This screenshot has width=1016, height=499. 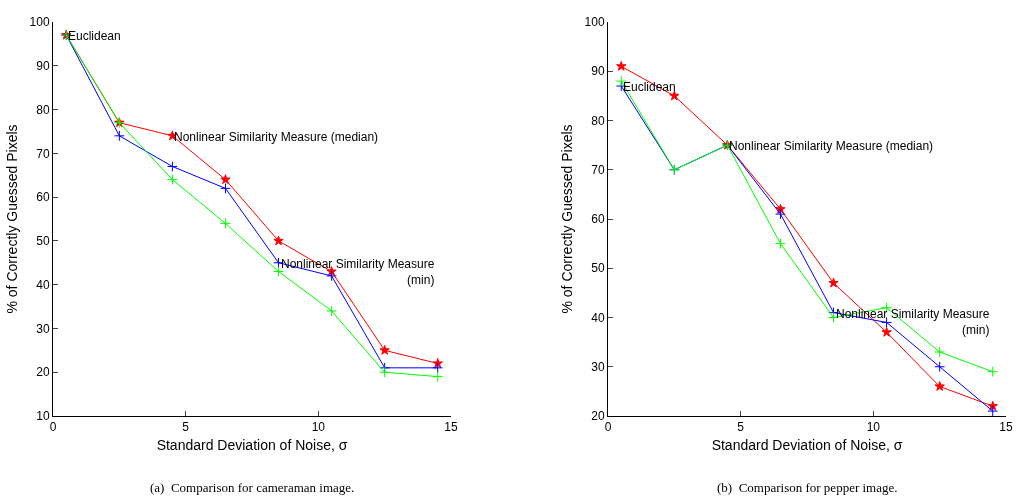 I want to click on text: (a) Comparison for cameraman image., so click(x=252, y=487).